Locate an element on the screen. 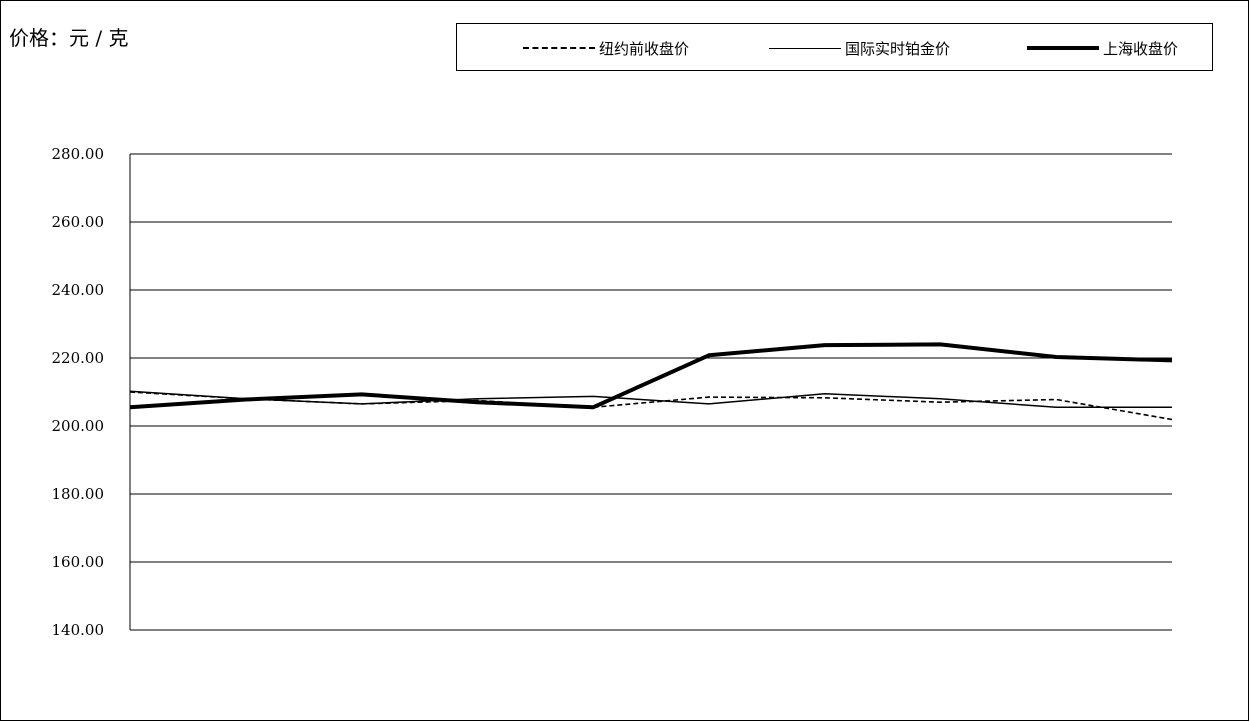 The image size is (1250, 722). y-axis-unit-label: 价格：元 / 克 is located at coordinates (69, 38).